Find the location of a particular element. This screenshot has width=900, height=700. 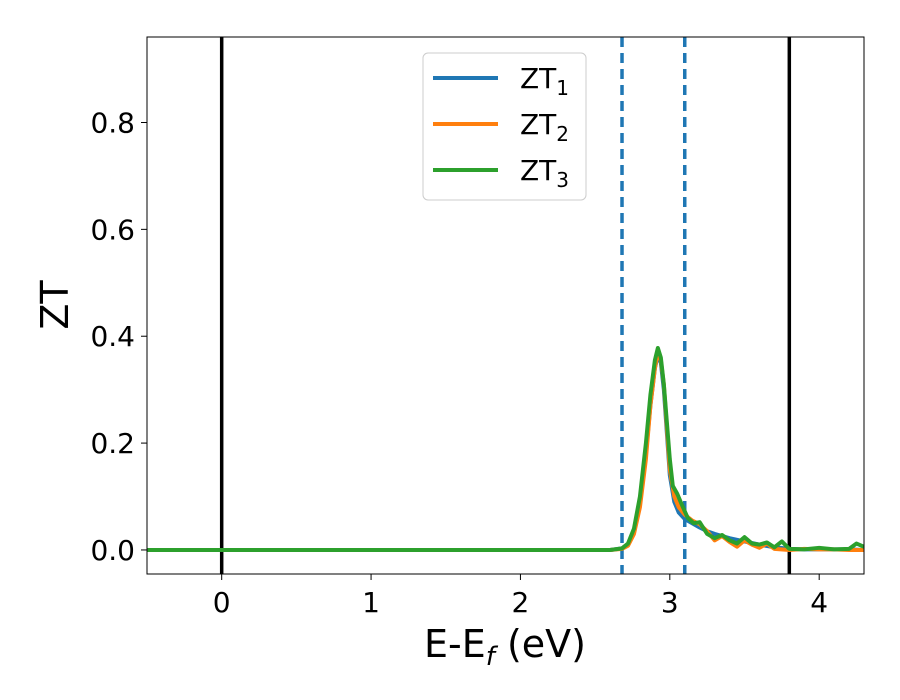

y-tick-label-2: 0.4 is located at coordinates (112, 336).